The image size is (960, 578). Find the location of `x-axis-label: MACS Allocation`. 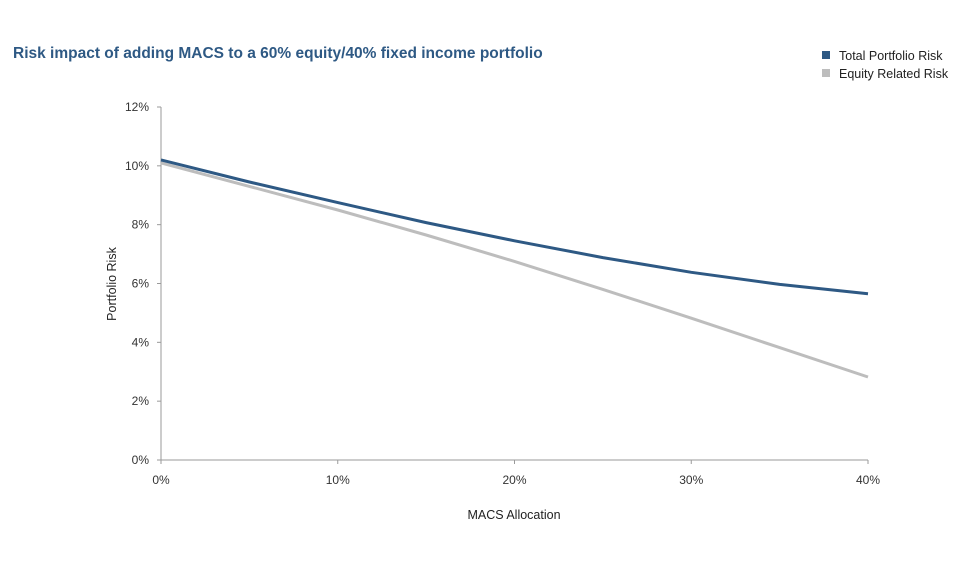

x-axis-label: MACS Allocation is located at coordinates (513, 515).